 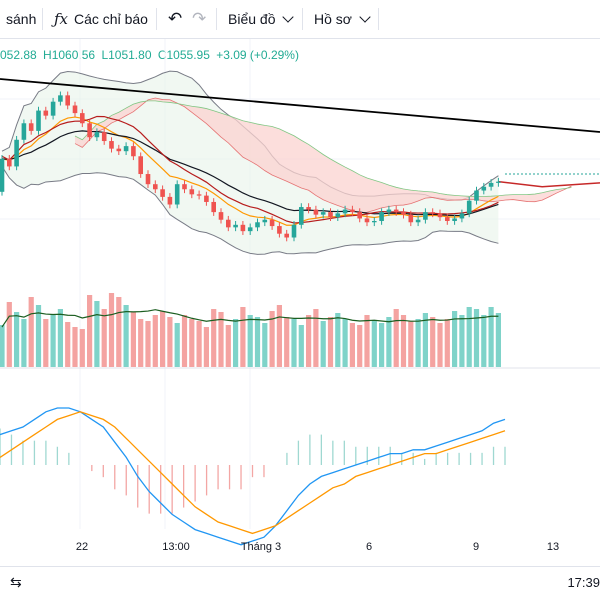 What do you see at coordinates (317, 547) in the screenshot?
I see `time-axis: 22 13:00 Tháng 3 6 9 13` at bounding box center [317, 547].